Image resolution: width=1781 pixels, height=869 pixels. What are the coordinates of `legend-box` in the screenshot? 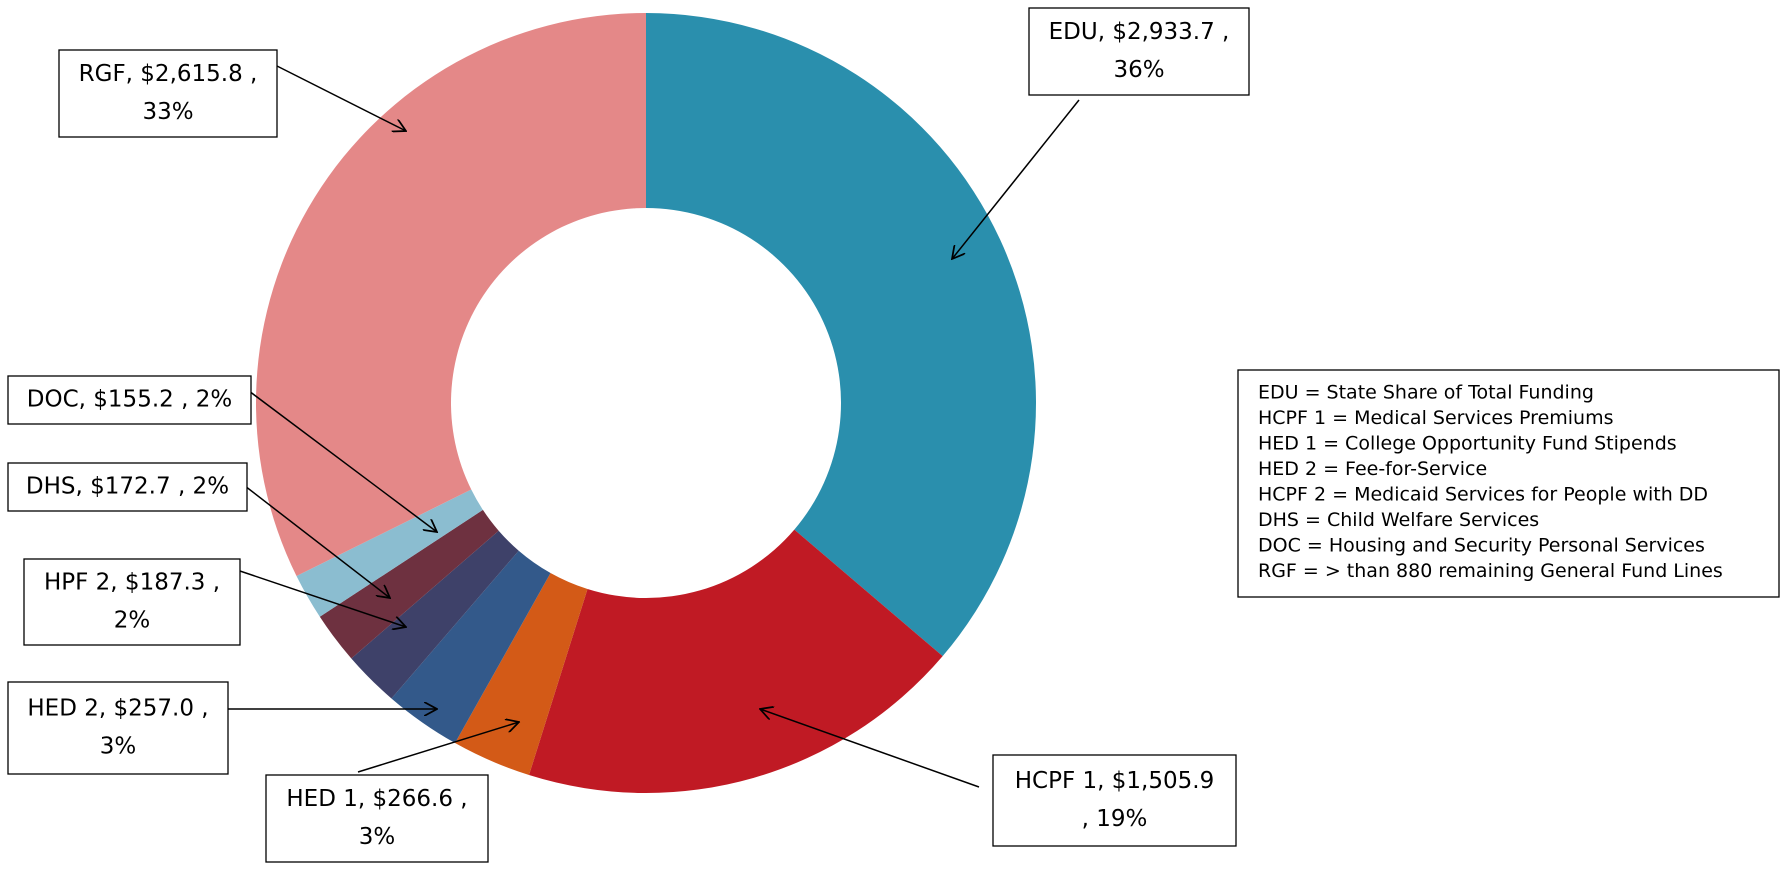 It's located at (1508, 483).